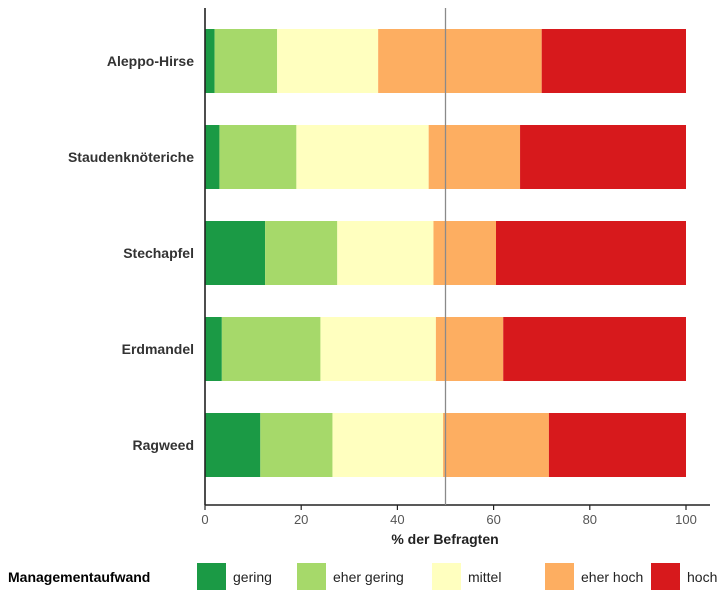 The width and height of the screenshot is (723, 595). What do you see at coordinates (258, 157) in the screenshot?
I see `bar-staudenknöteriche-eher-gering` at bounding box center [258, 157].